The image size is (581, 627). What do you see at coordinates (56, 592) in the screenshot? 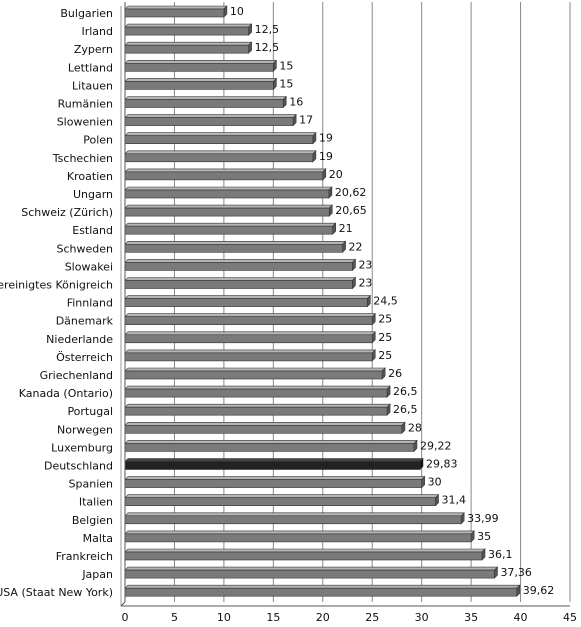
I see `category-label: USA (Staat New York)` at bounding box center [56, 592].